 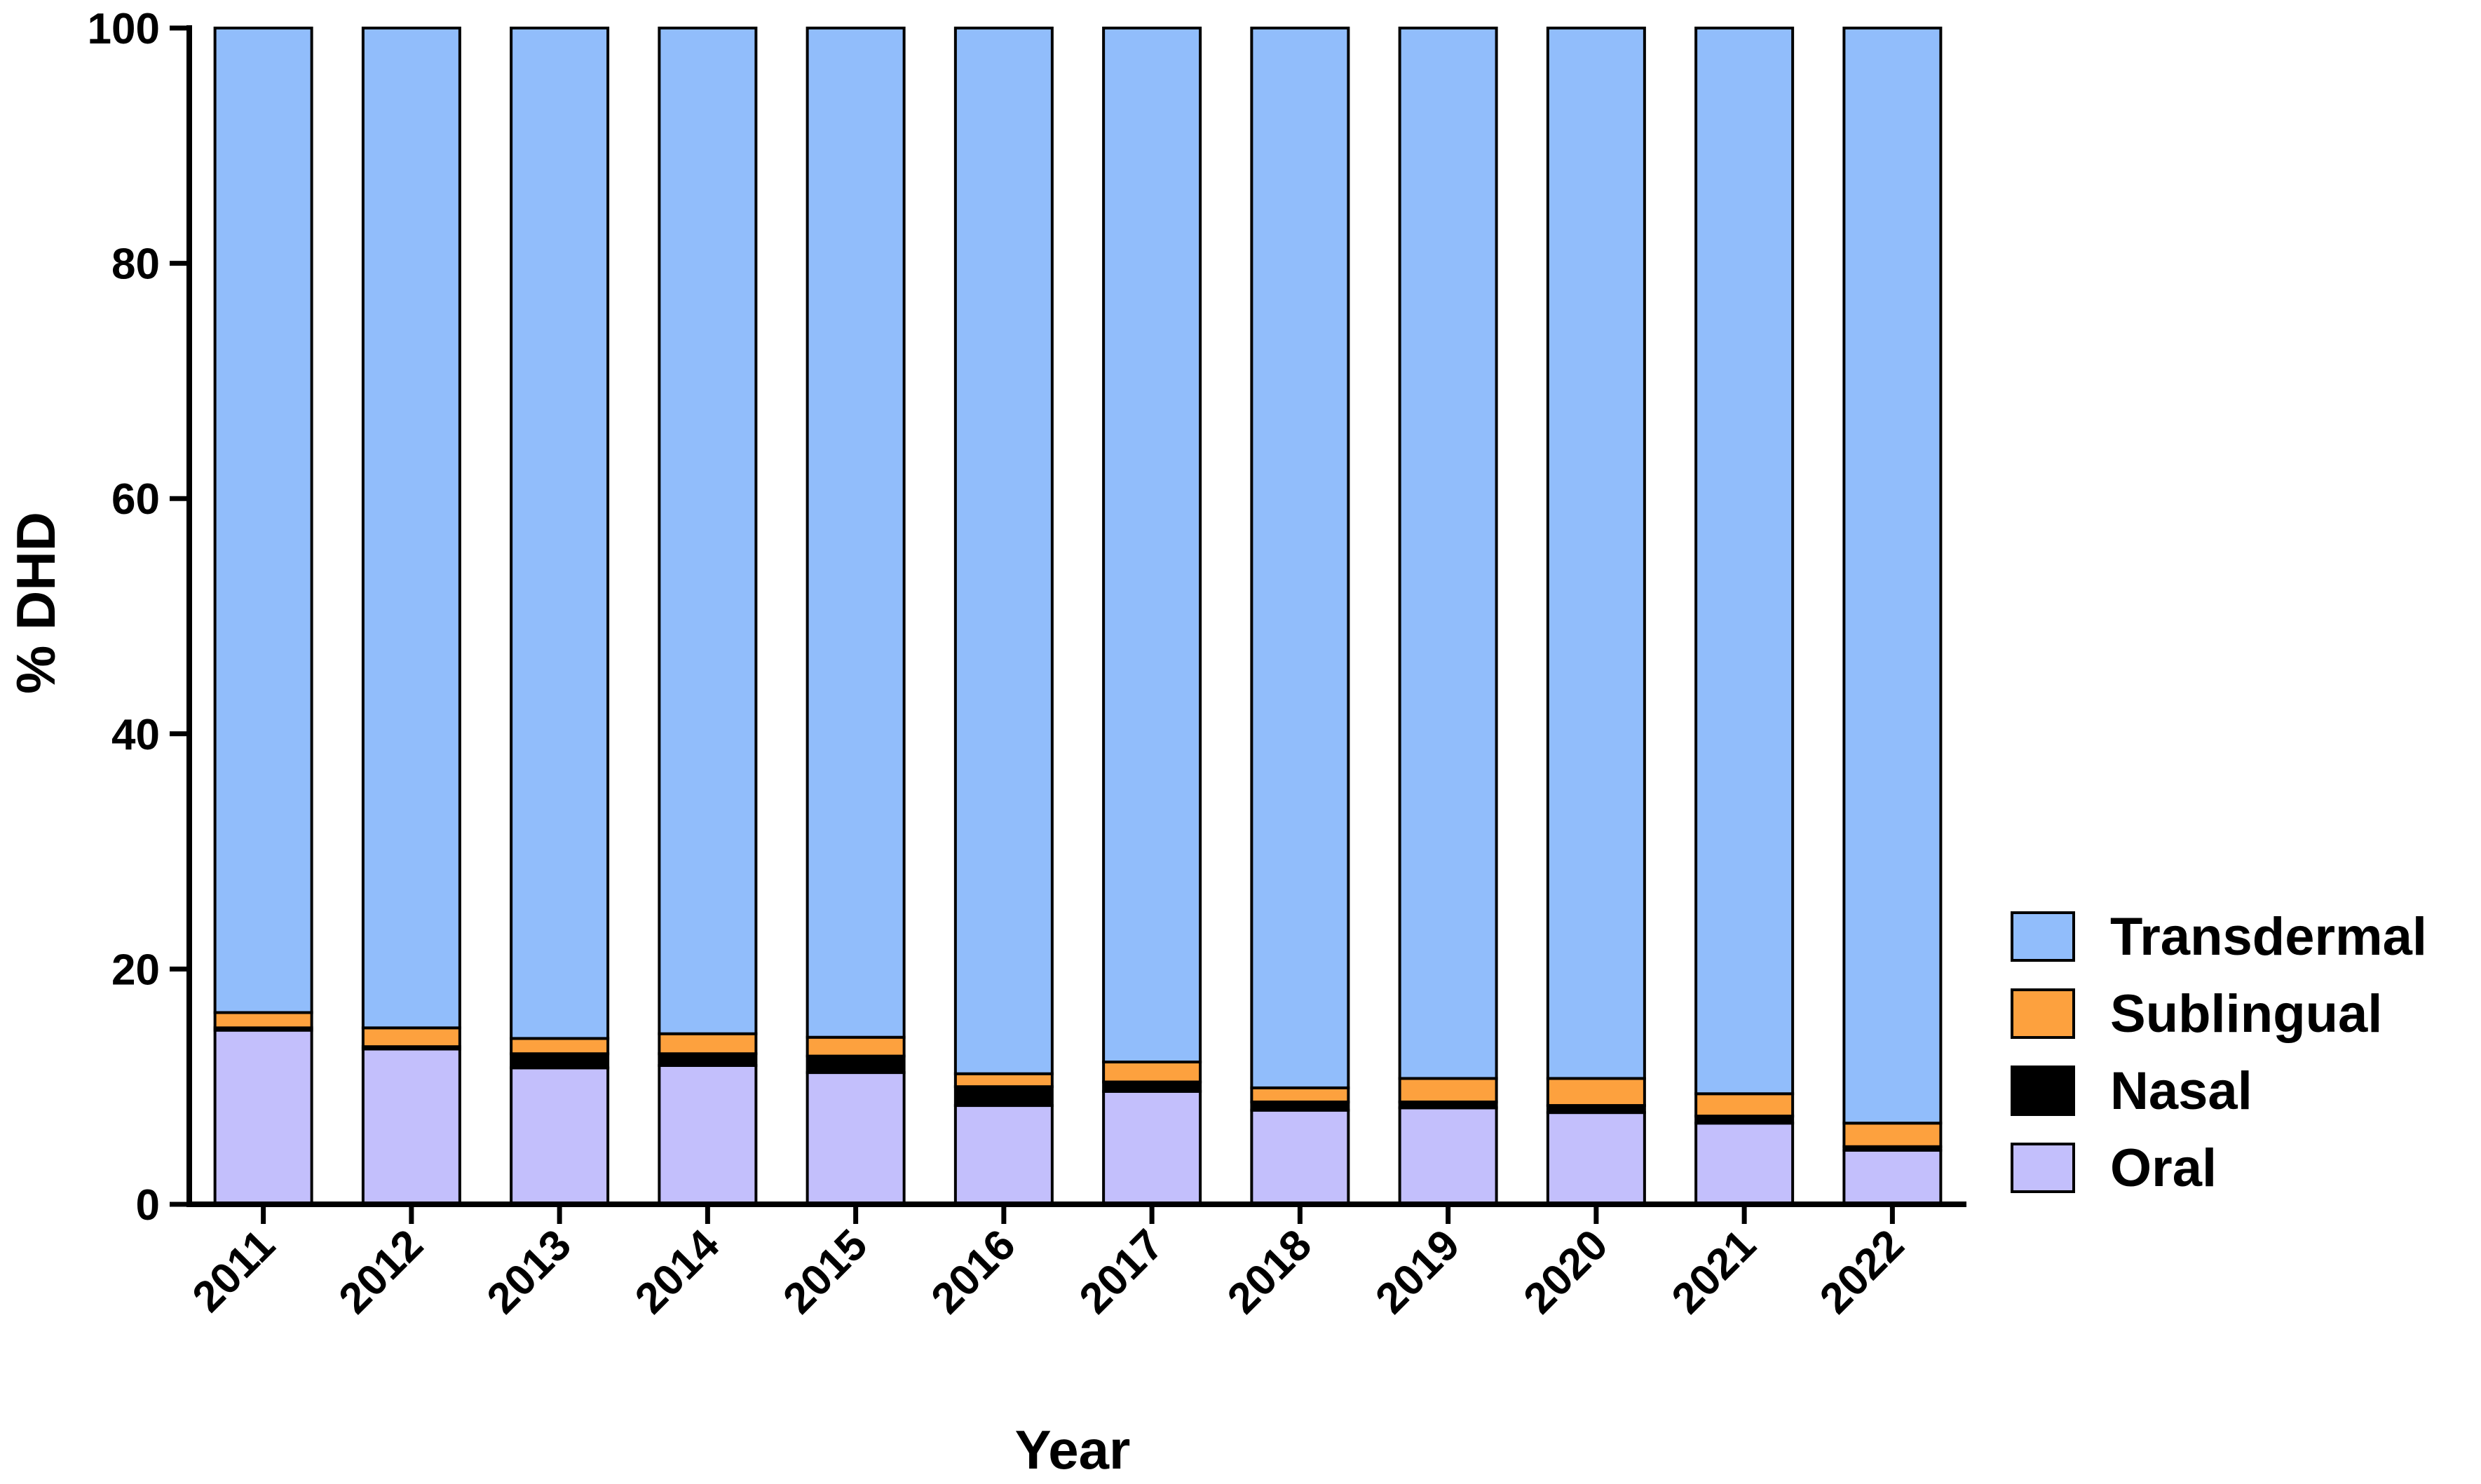 I want to click on x-tick-label-2016: 2016, so click(x=973, y=1271).